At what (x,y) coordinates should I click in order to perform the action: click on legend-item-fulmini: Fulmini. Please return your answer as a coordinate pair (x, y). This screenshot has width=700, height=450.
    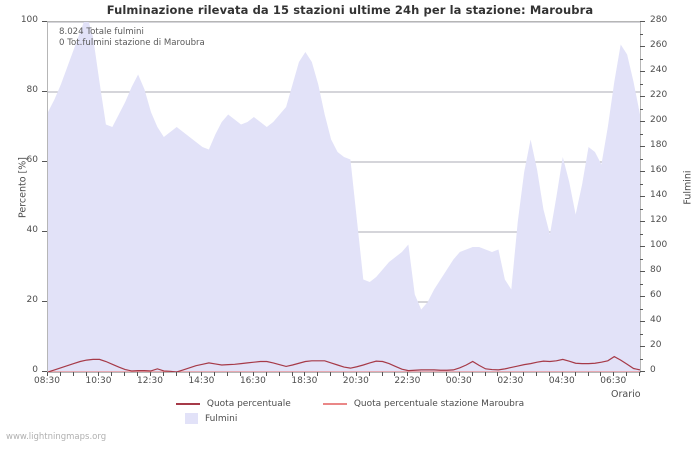
    Looking at the image, I should click on (211, 418).